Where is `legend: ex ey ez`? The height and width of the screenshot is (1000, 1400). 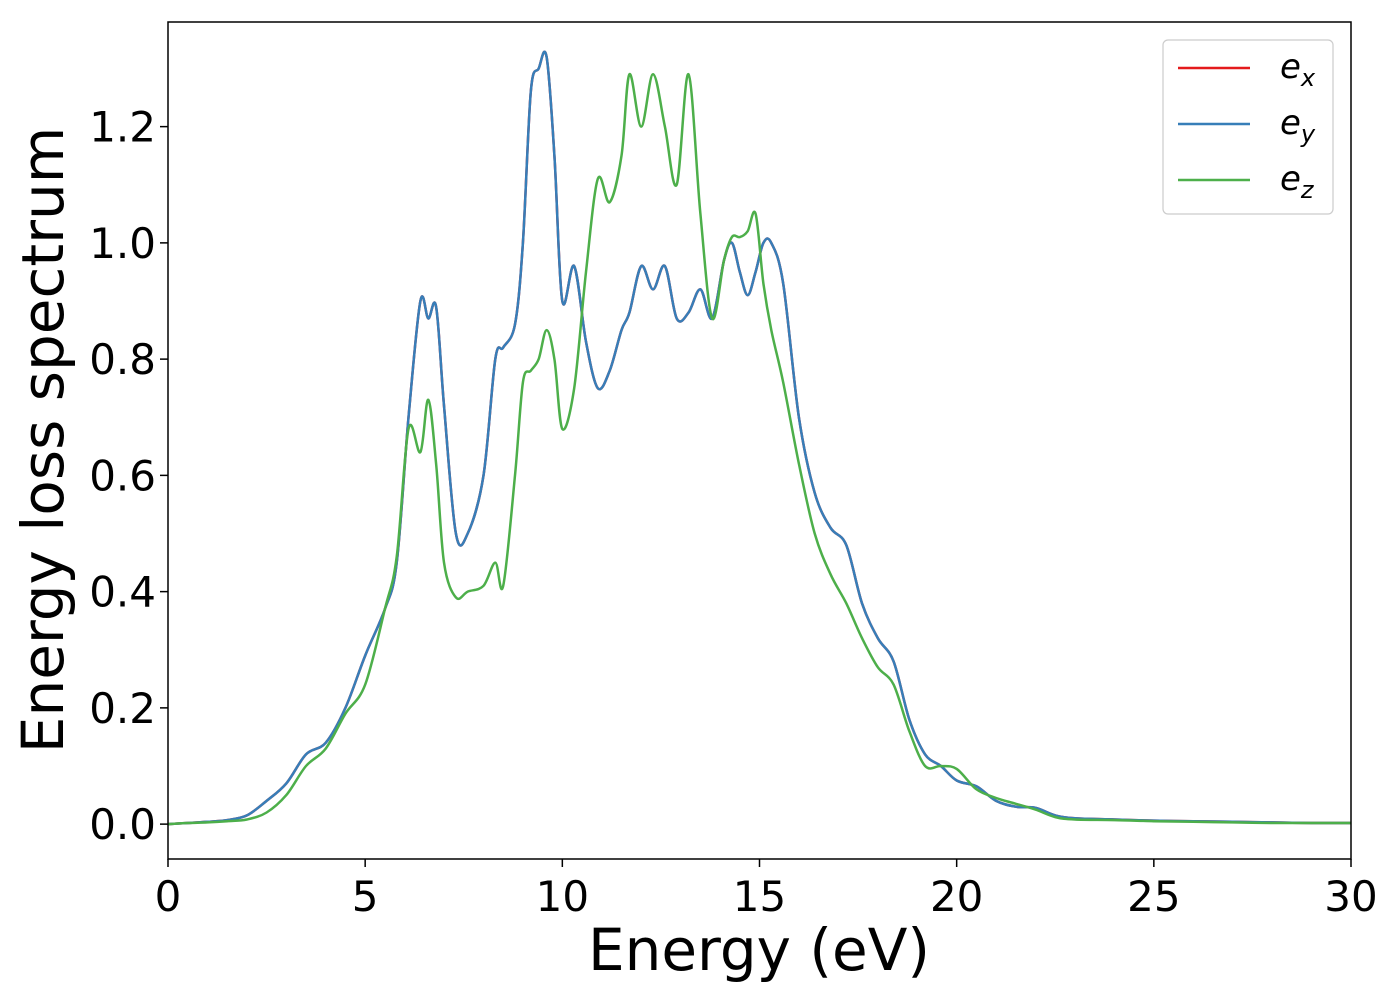
legend: ex ey ez is located at coordinates (1248, 127).